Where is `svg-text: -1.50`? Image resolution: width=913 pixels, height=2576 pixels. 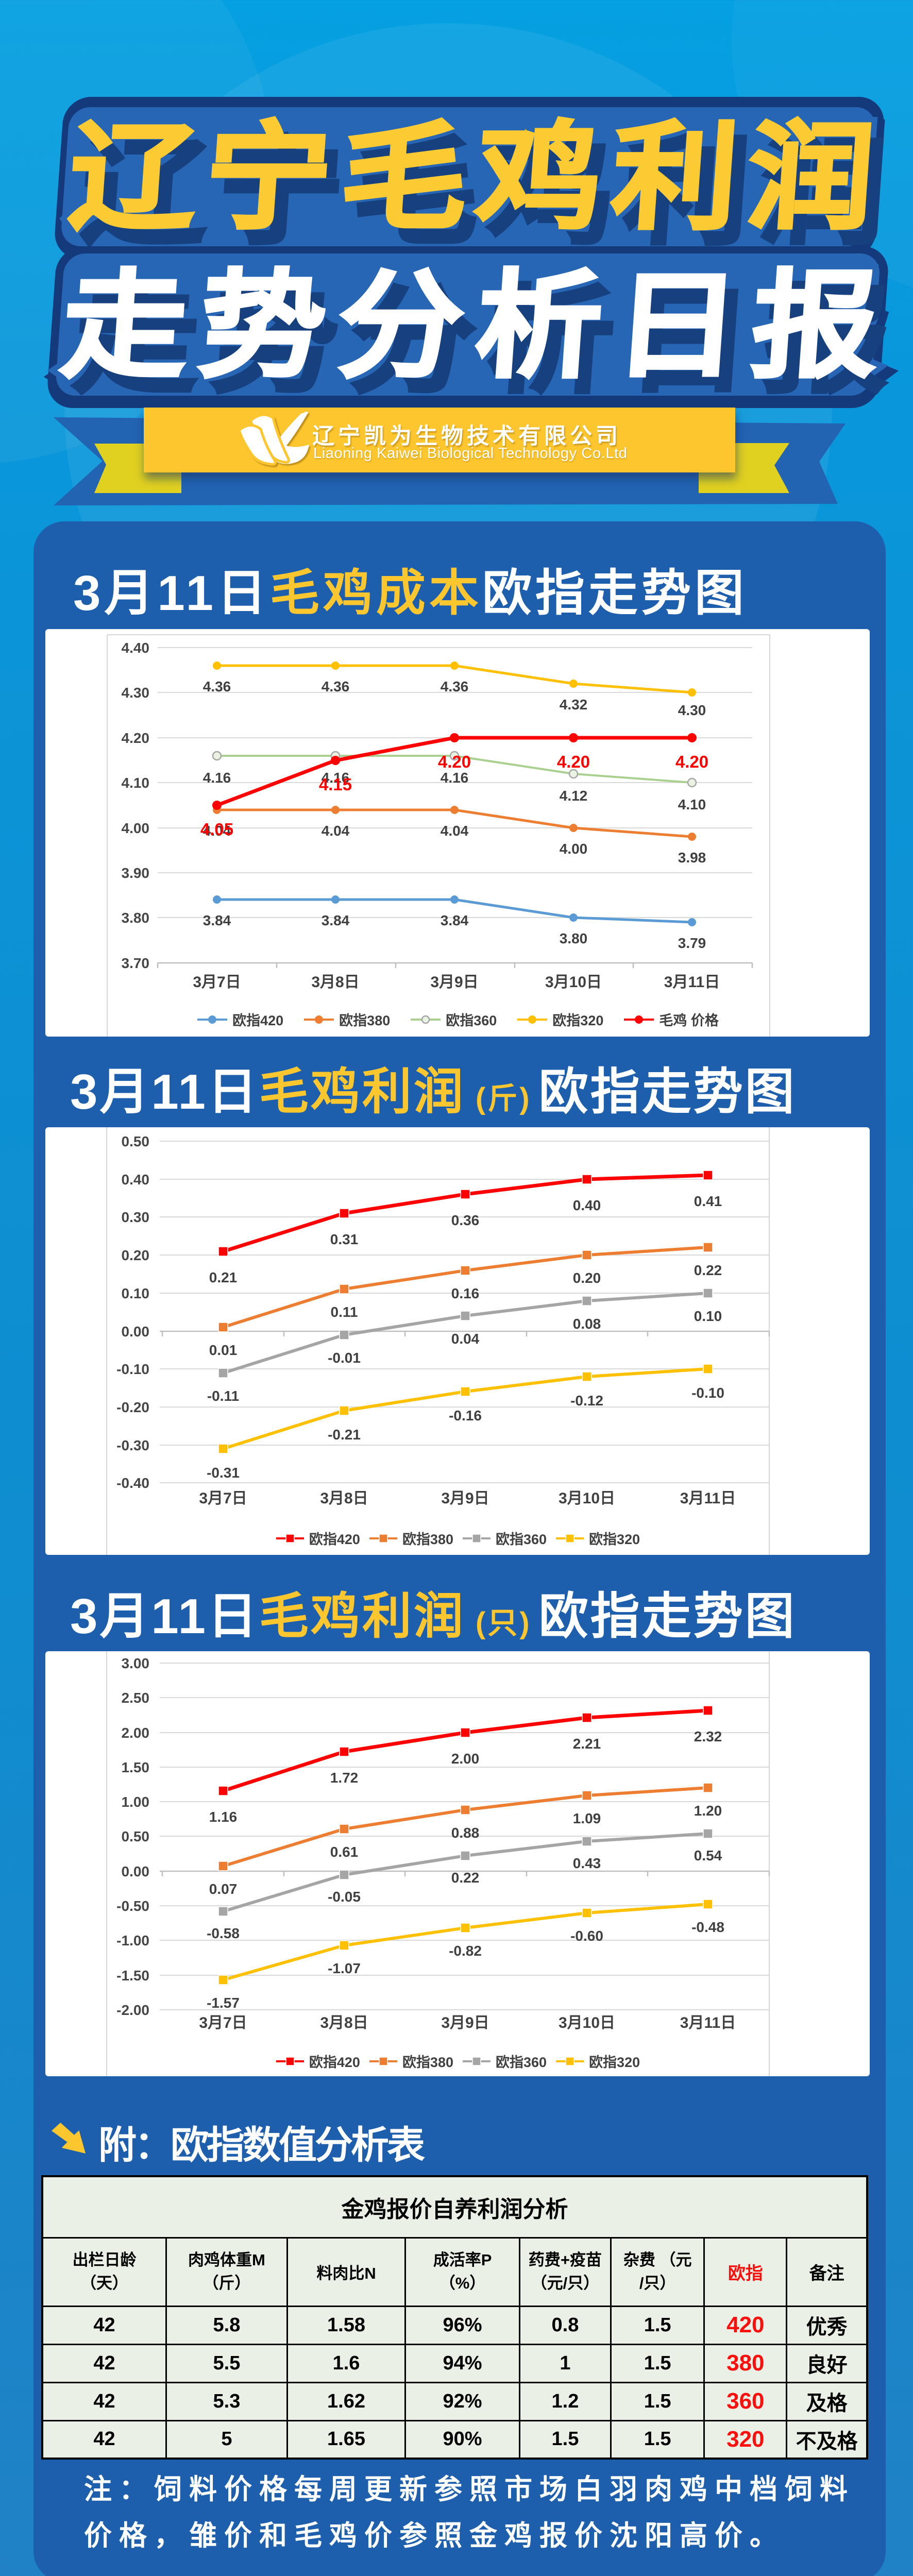 svg-text: -1.50 is located at coordinates (133, 1976).